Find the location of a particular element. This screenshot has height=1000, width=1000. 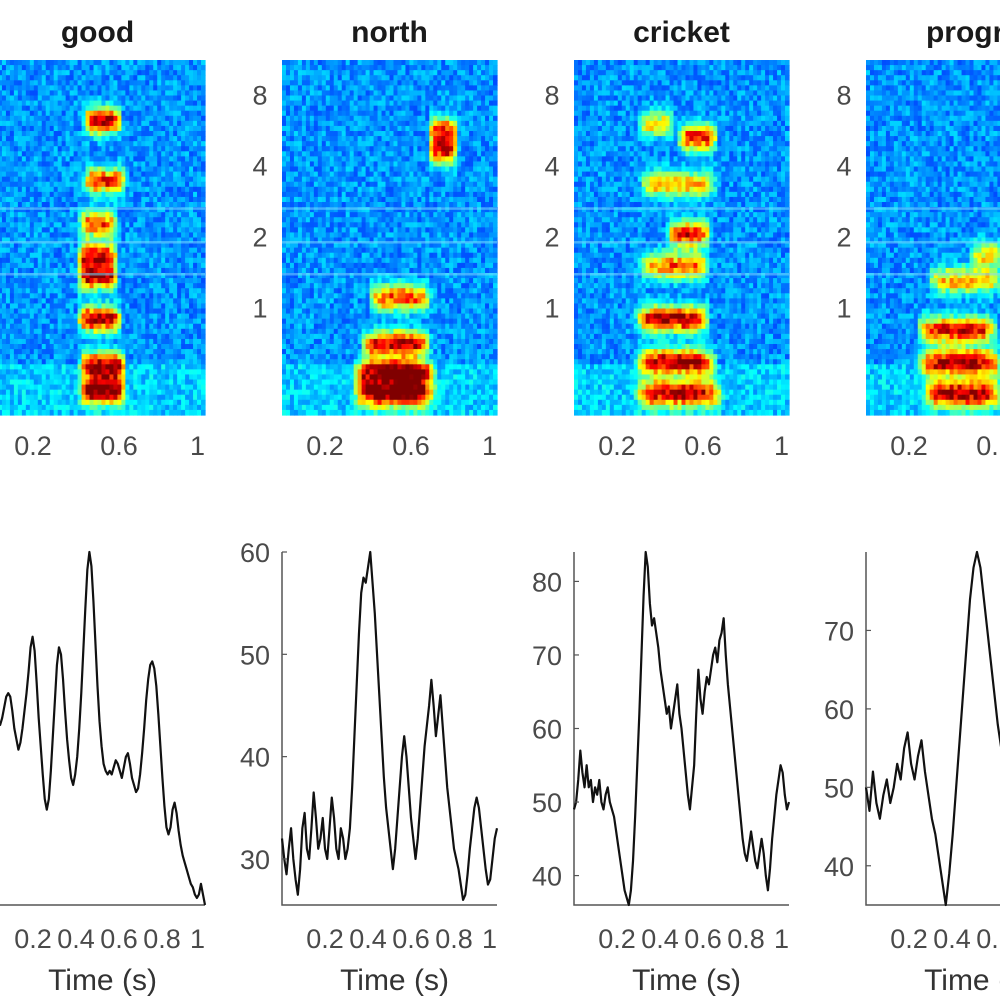

envelope-plot-north: 30 40 50 60 0.2 0.4 0.6 0.8 1 Time (s) is located at coordinates (369, 767).